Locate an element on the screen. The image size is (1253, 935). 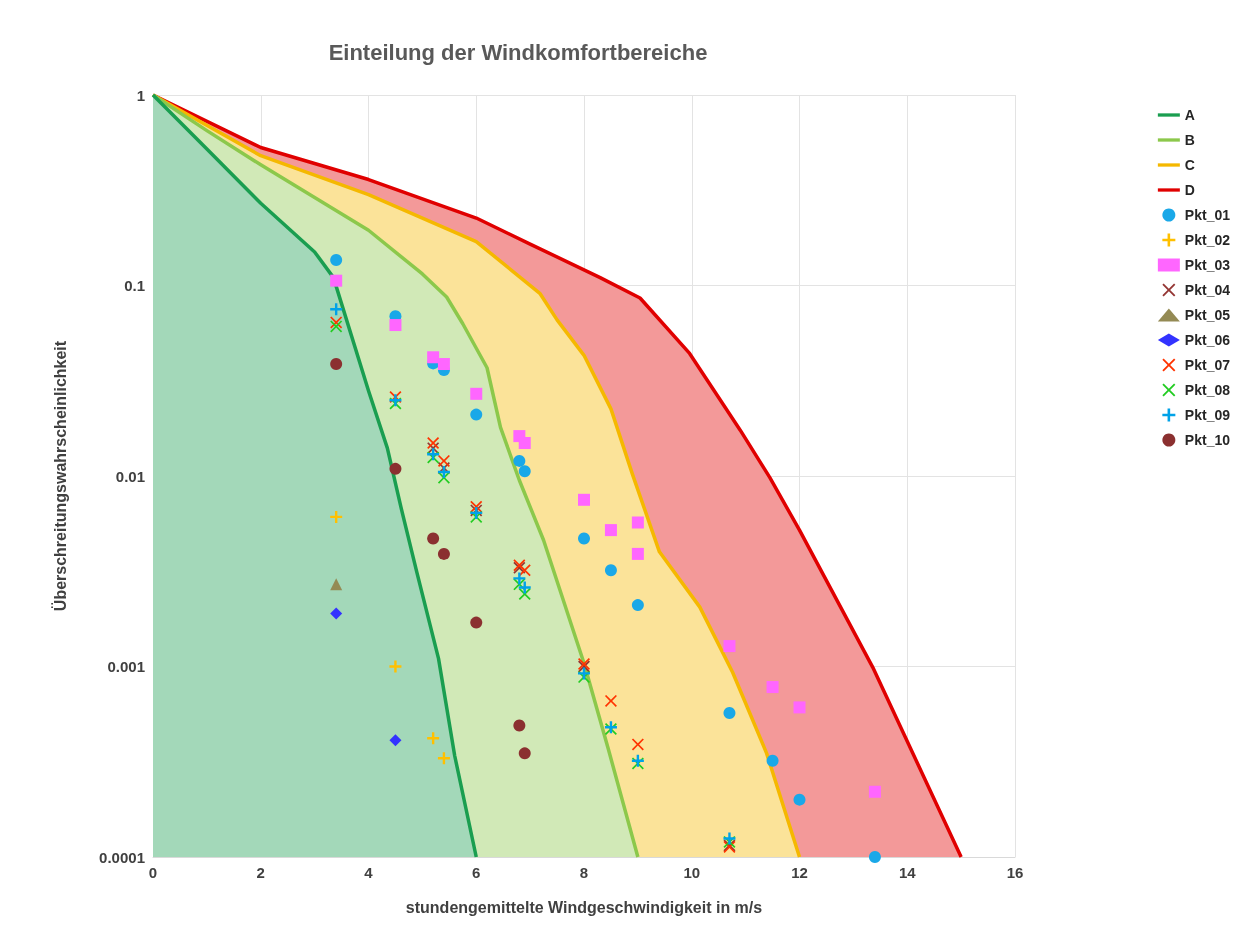
legend-label: Pkt_09 is located at coordinates (1207, 415).